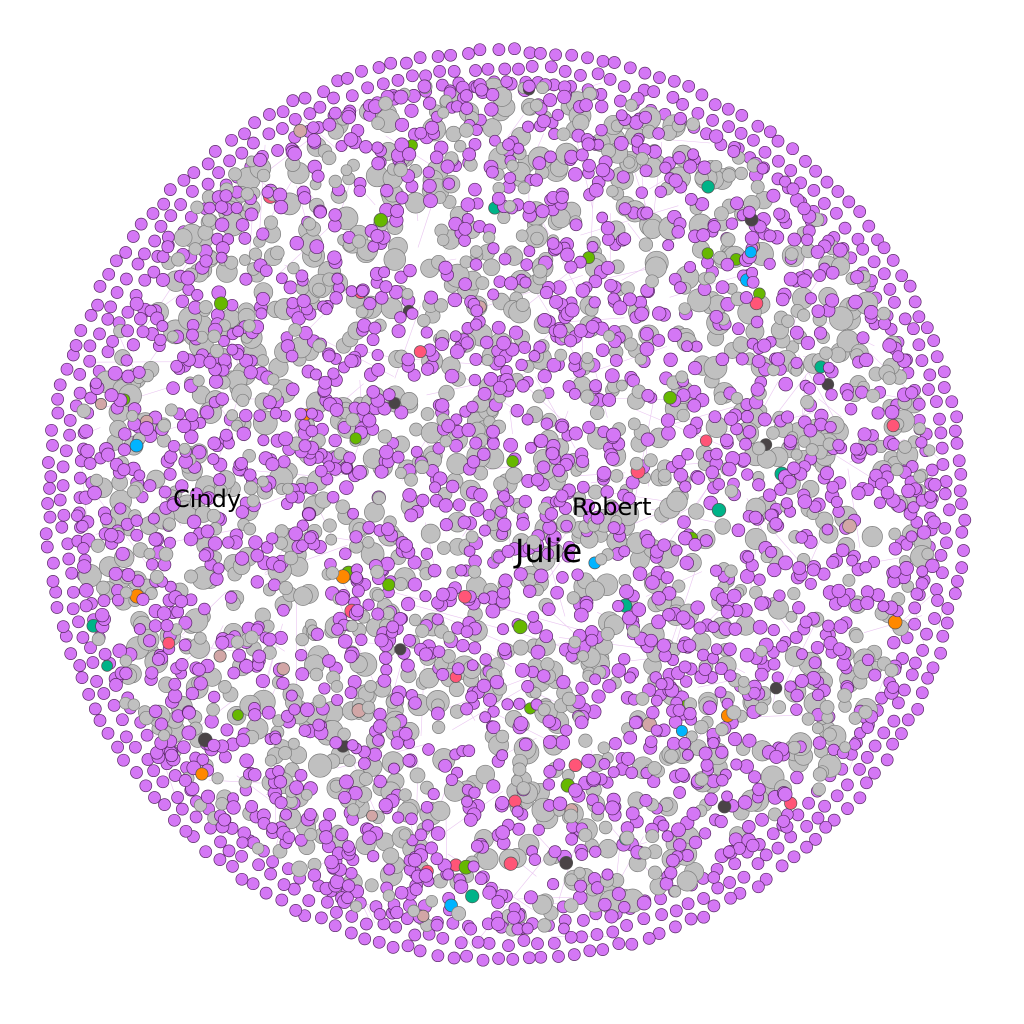  Describe the element at coordinates (547, 551) in the screenshot. I see `node-label-julie: Julie` at that location.